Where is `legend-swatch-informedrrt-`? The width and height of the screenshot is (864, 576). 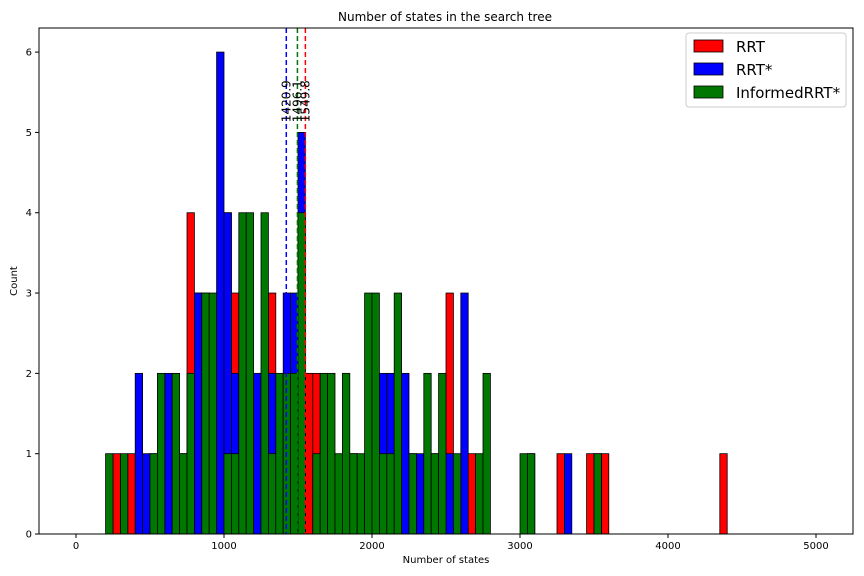
legend-swatch-informedrrt- is located at coordinates (708, 92).